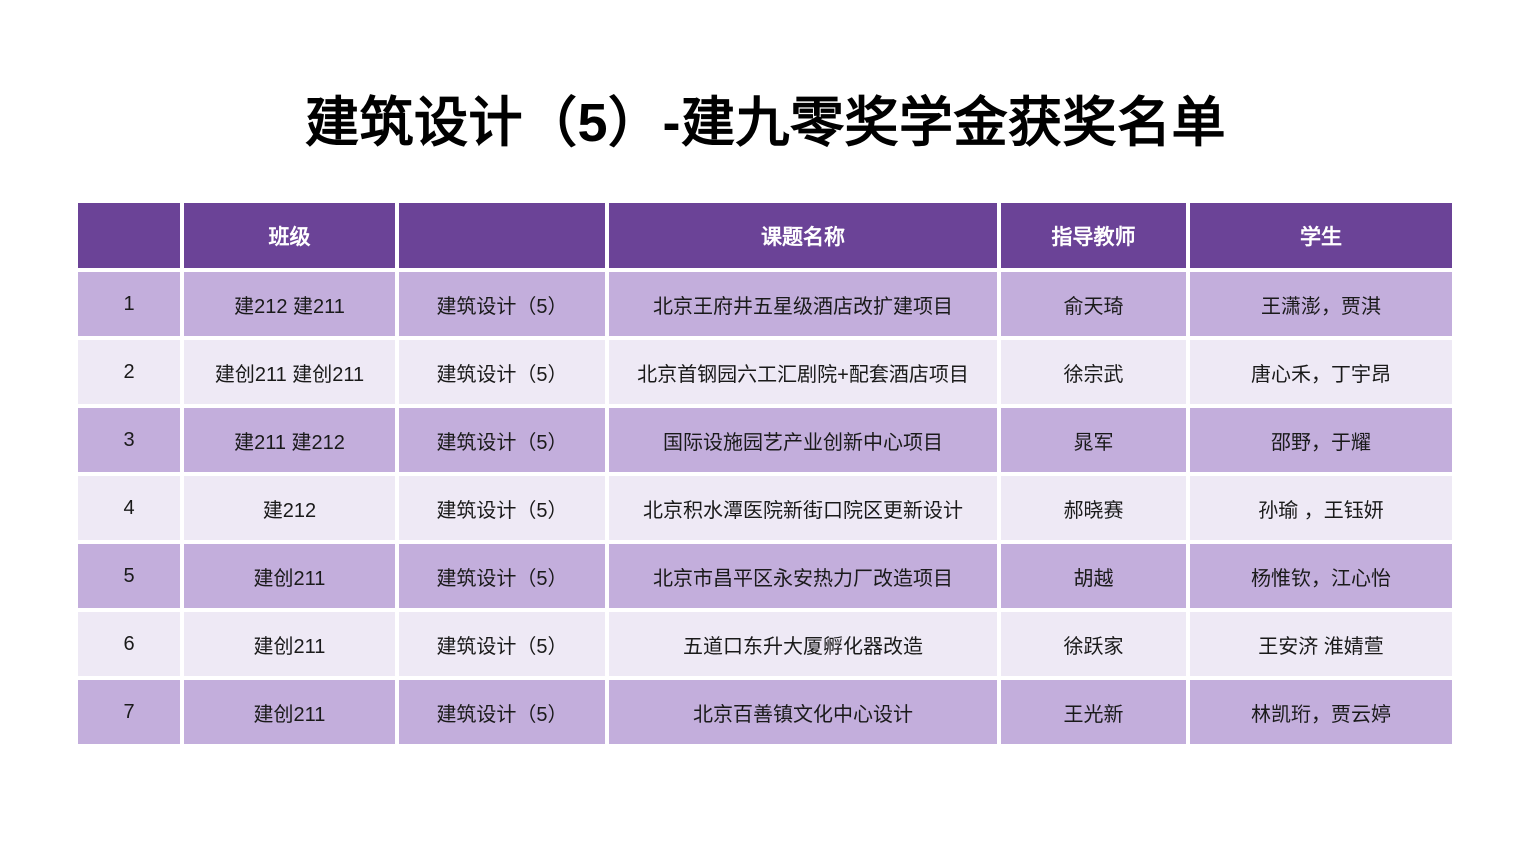  I want to click on students-cell: 王安济 淮婧萱, so click(1321, 644).